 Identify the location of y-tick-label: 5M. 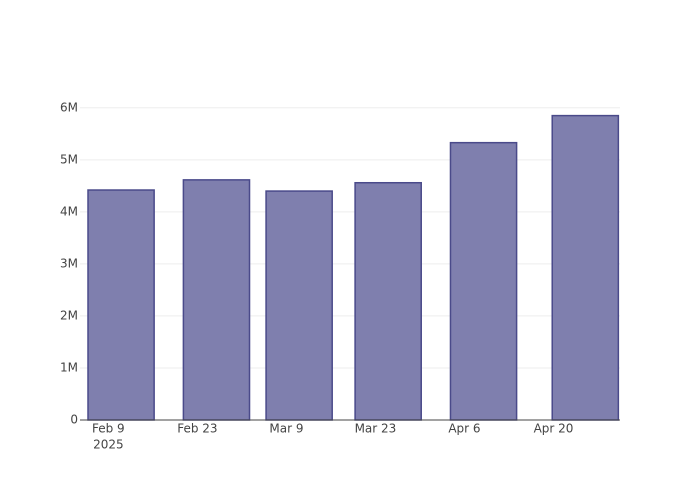
(69, 159).